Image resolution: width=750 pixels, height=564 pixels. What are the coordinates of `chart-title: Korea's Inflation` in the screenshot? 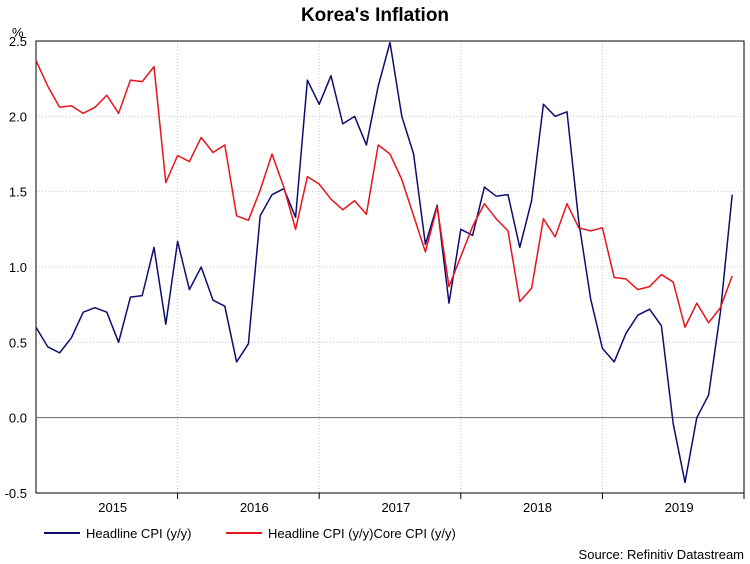 It's located at (375, 15).